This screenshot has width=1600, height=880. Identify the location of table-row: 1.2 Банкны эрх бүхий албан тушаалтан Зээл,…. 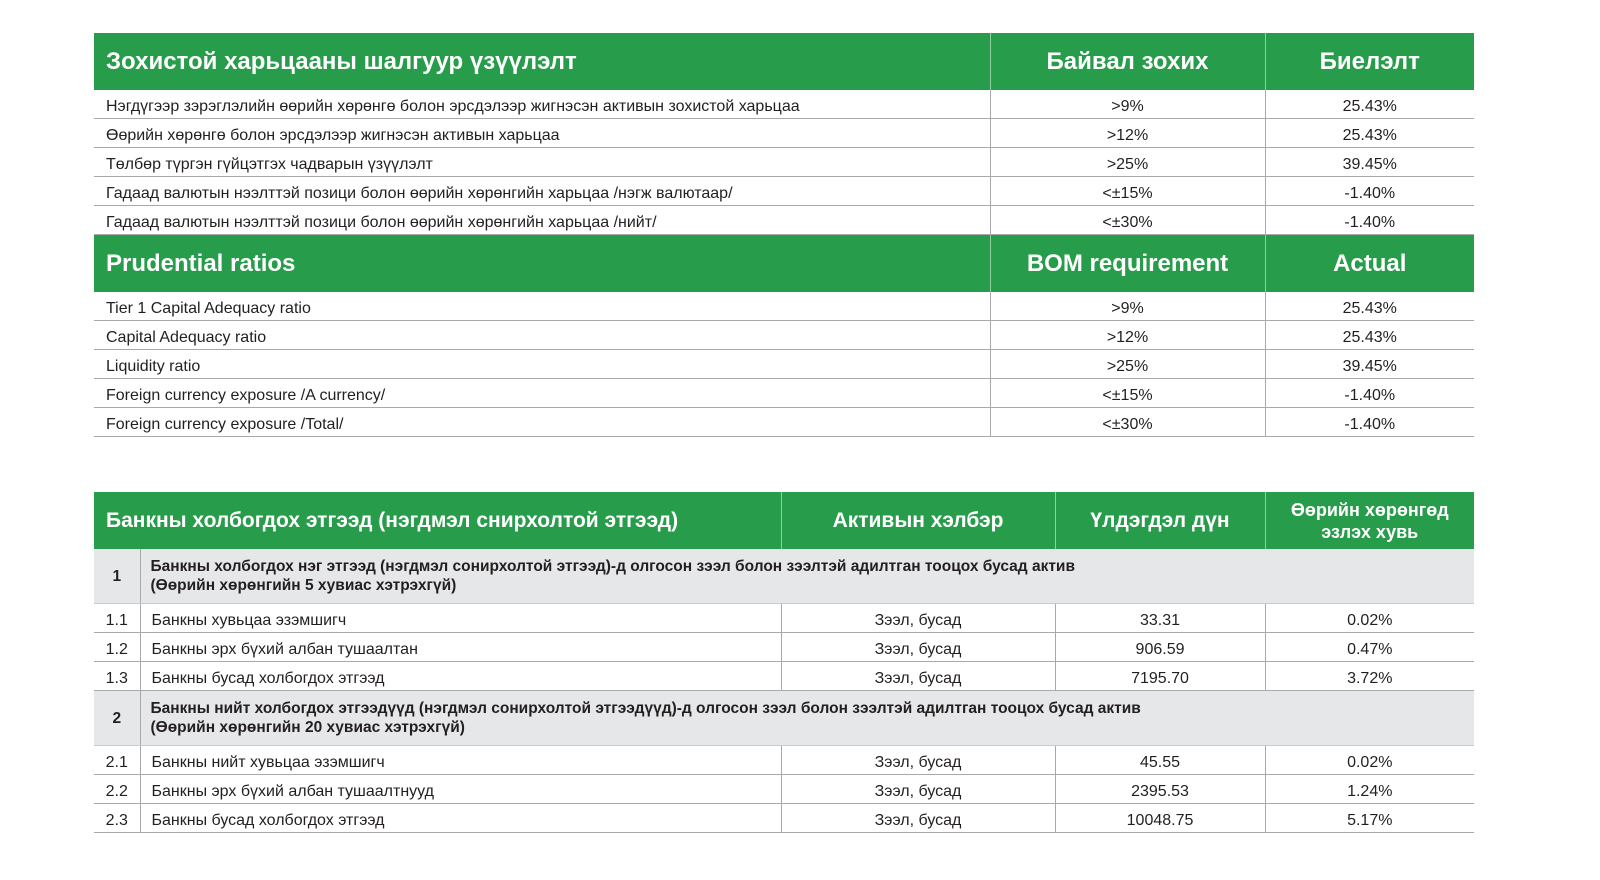
(784, 647).